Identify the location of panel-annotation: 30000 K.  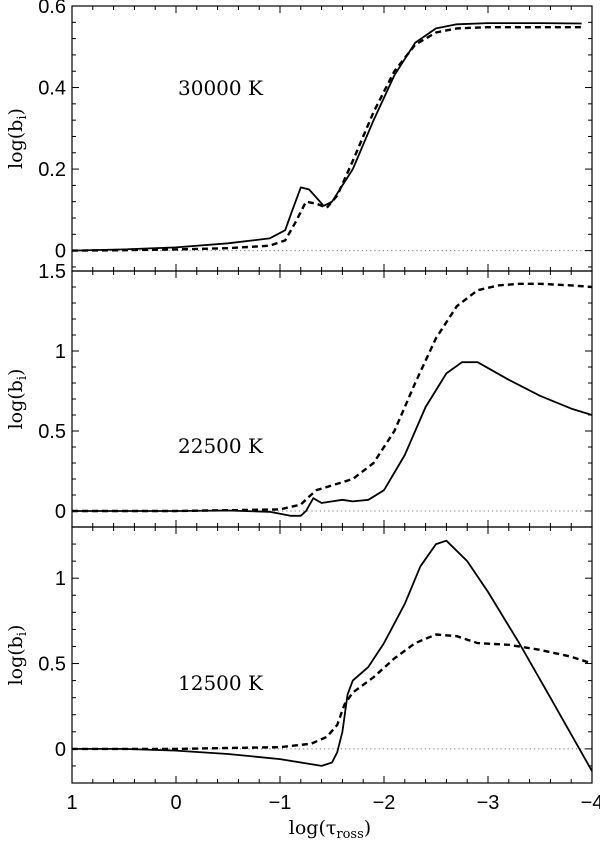
(221, 88).